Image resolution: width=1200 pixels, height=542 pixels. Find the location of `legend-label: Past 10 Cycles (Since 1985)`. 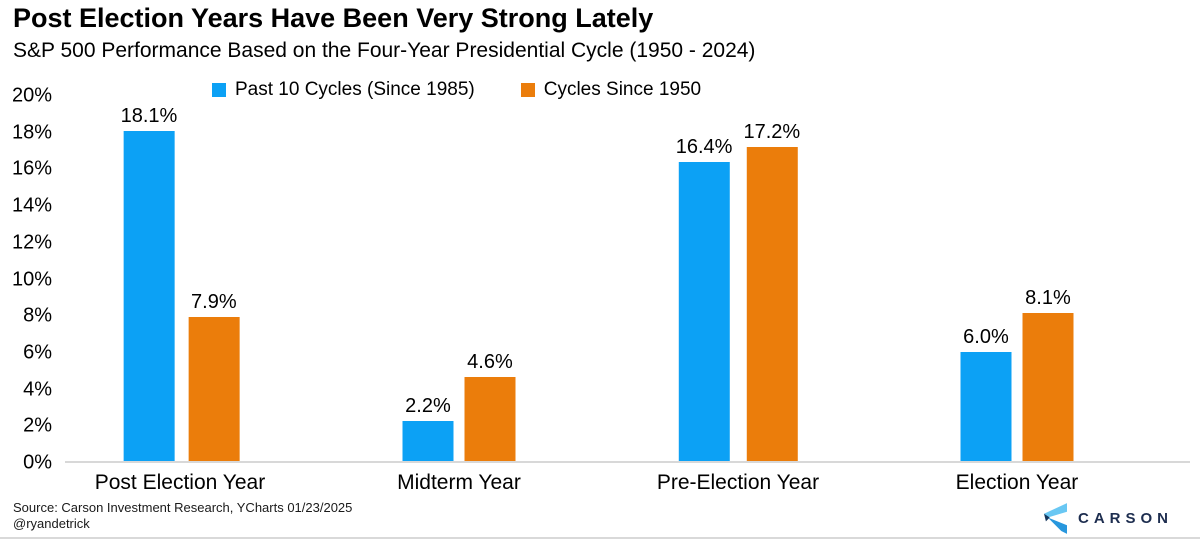

legend-label: Past 10 Cycles (Since 1985) is located at coordinates (355, 89).